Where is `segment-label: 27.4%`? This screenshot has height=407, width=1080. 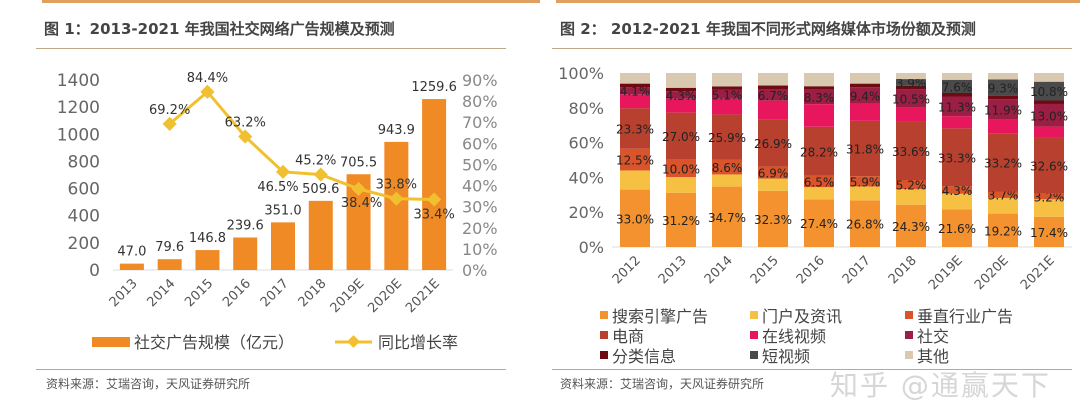 segment-label: 27.4% is located at coordinates (819, 224).